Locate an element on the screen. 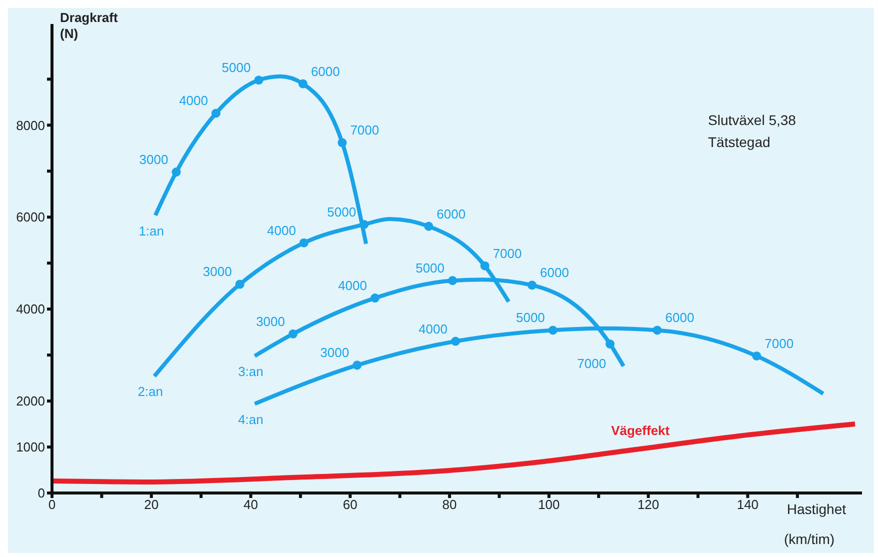 This screenshot has width=878, height=557. y-tick-label: 0 is located at coordinates (41, 493).